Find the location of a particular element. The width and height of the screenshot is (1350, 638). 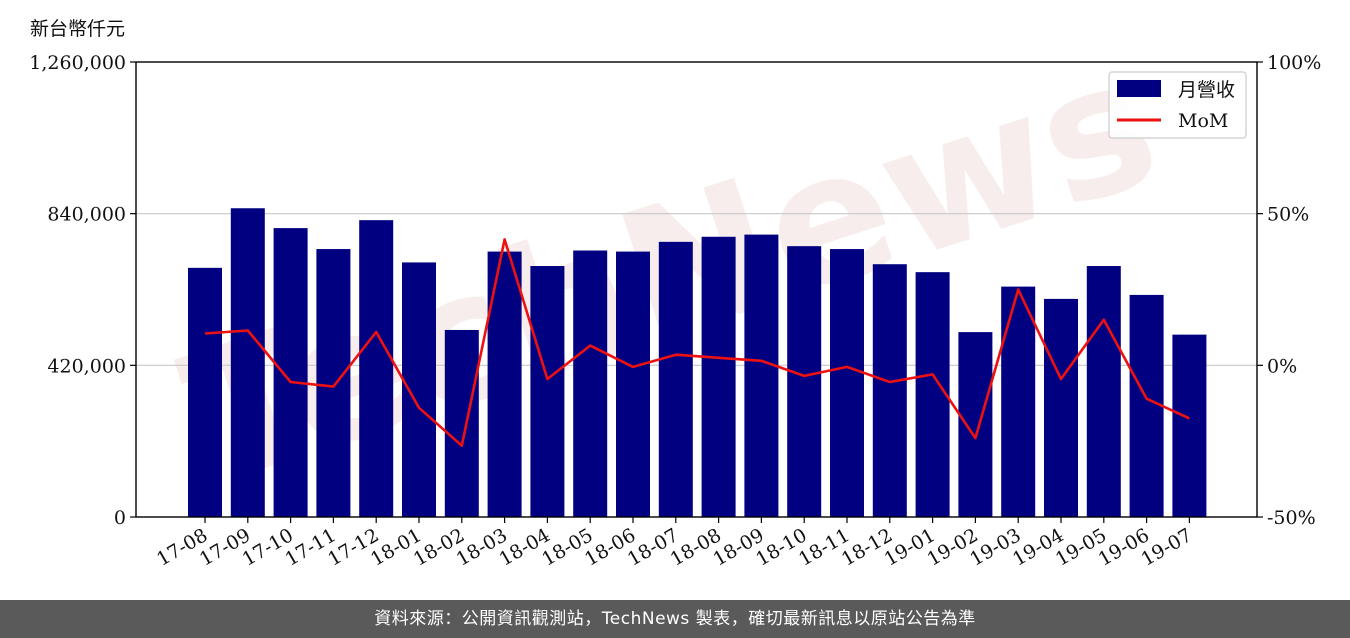

x-tick-label: 19-07 is located at coordinates (1166, 547).